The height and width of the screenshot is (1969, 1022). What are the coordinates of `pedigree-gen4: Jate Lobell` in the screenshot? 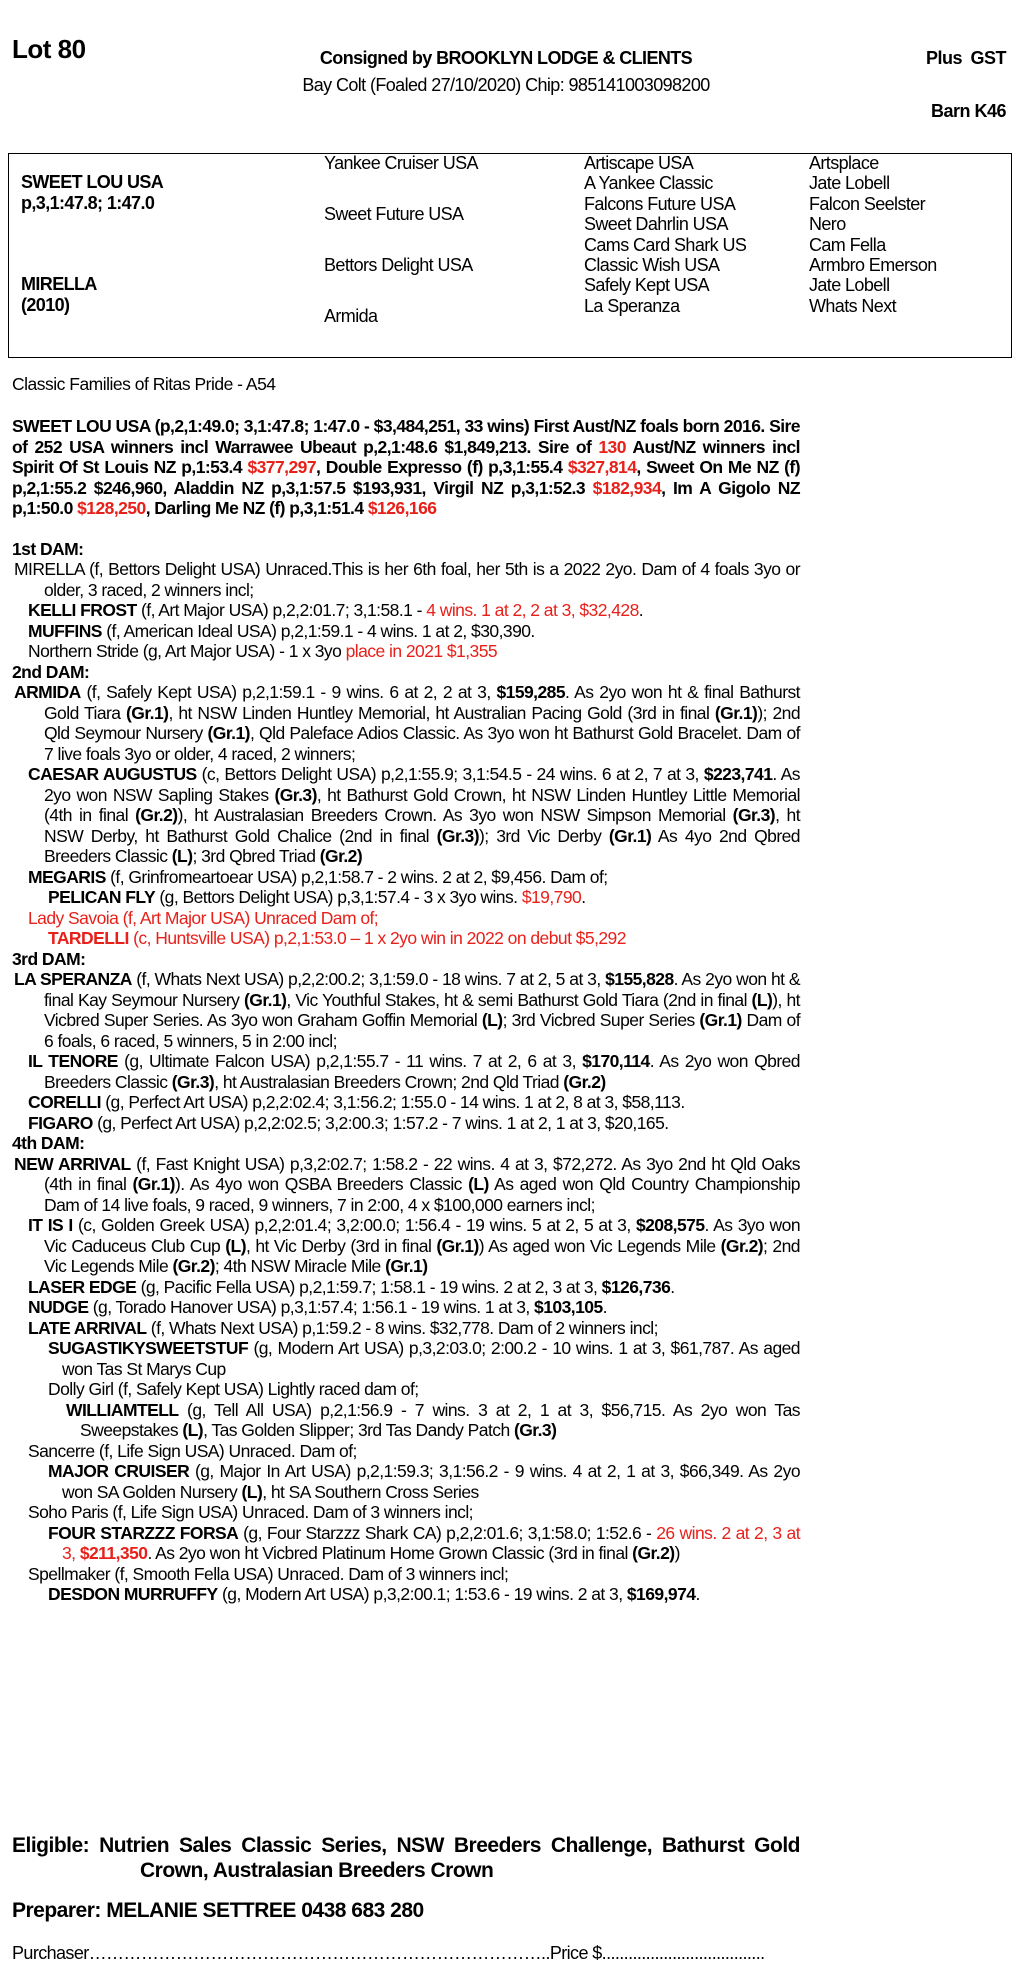 It's located at (849, 183).